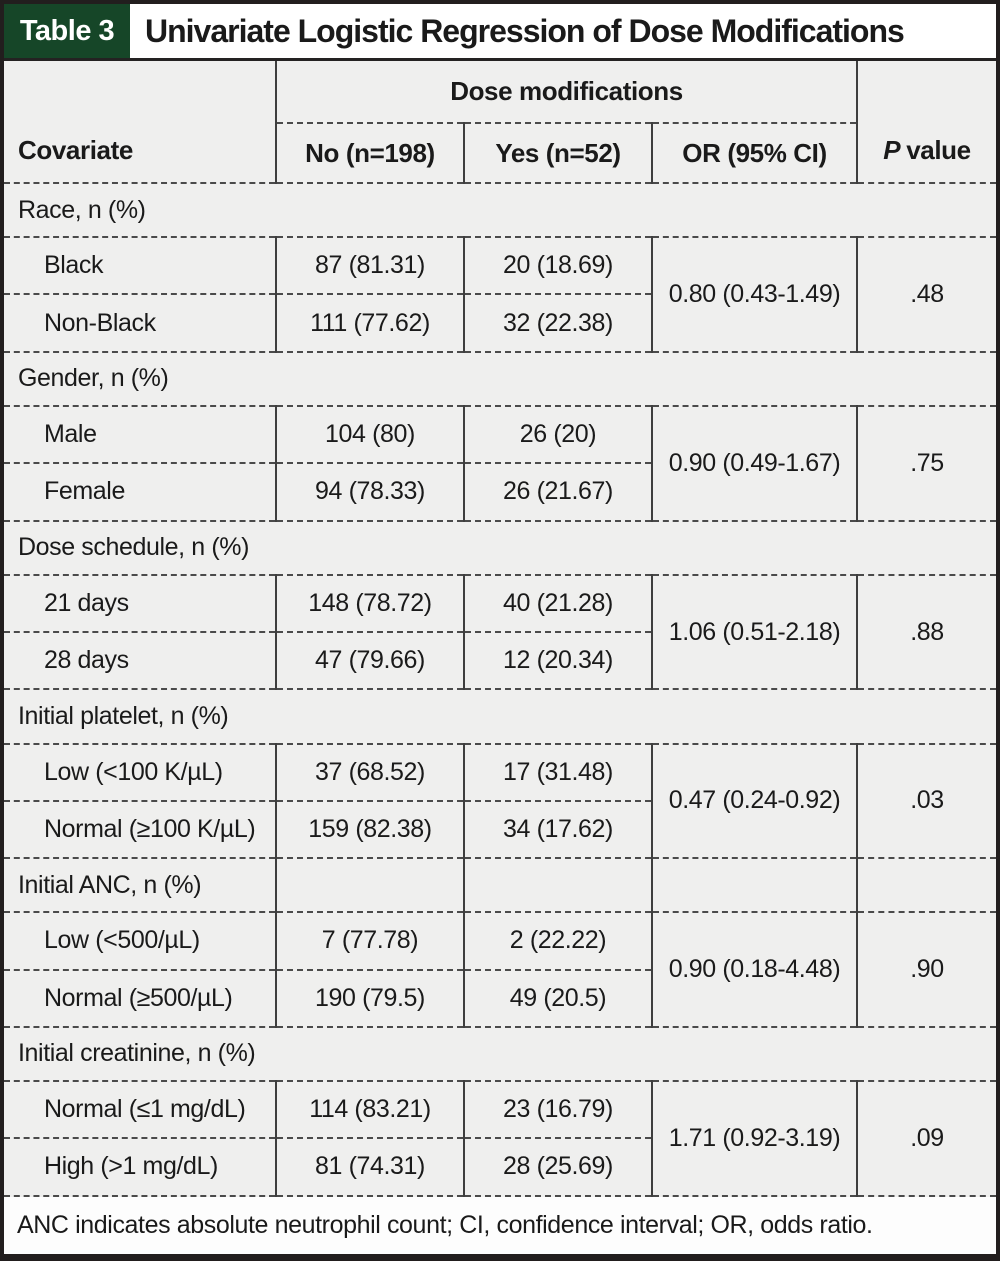 Image resolution: width=1000 pixels, height=1261 pixels. What do you see at coordinates (557, 265) in the screenshot?
I see `cell-yes: 20 (18.69)` at bounding box center [557, 265].